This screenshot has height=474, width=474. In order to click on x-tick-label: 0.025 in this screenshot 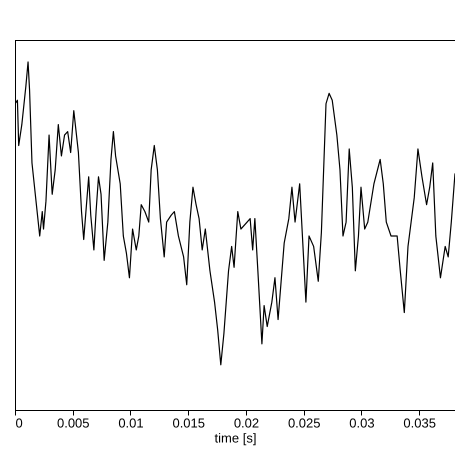, I will do `click(304, 423)`.